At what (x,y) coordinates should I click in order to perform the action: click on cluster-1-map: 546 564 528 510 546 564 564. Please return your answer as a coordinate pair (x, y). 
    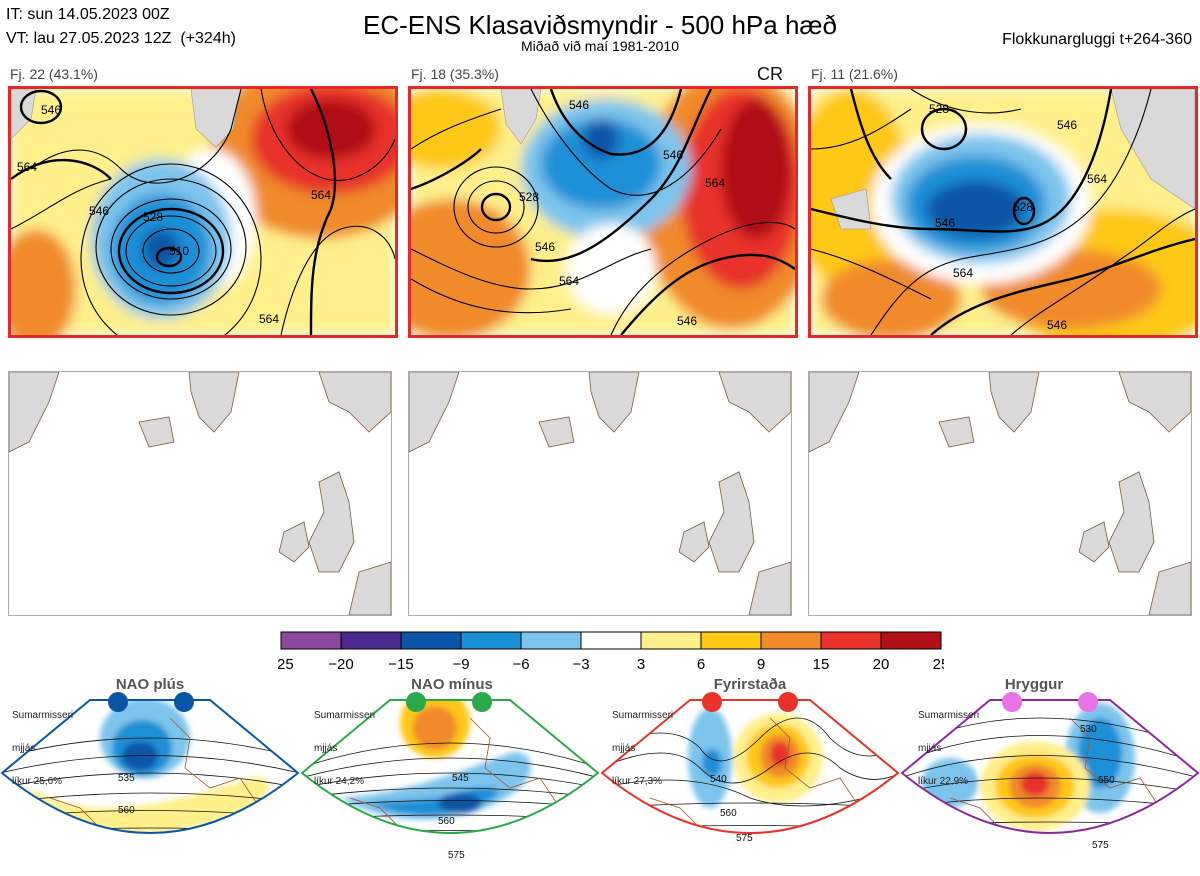
    Looking at the image, I should click on (203, 212).